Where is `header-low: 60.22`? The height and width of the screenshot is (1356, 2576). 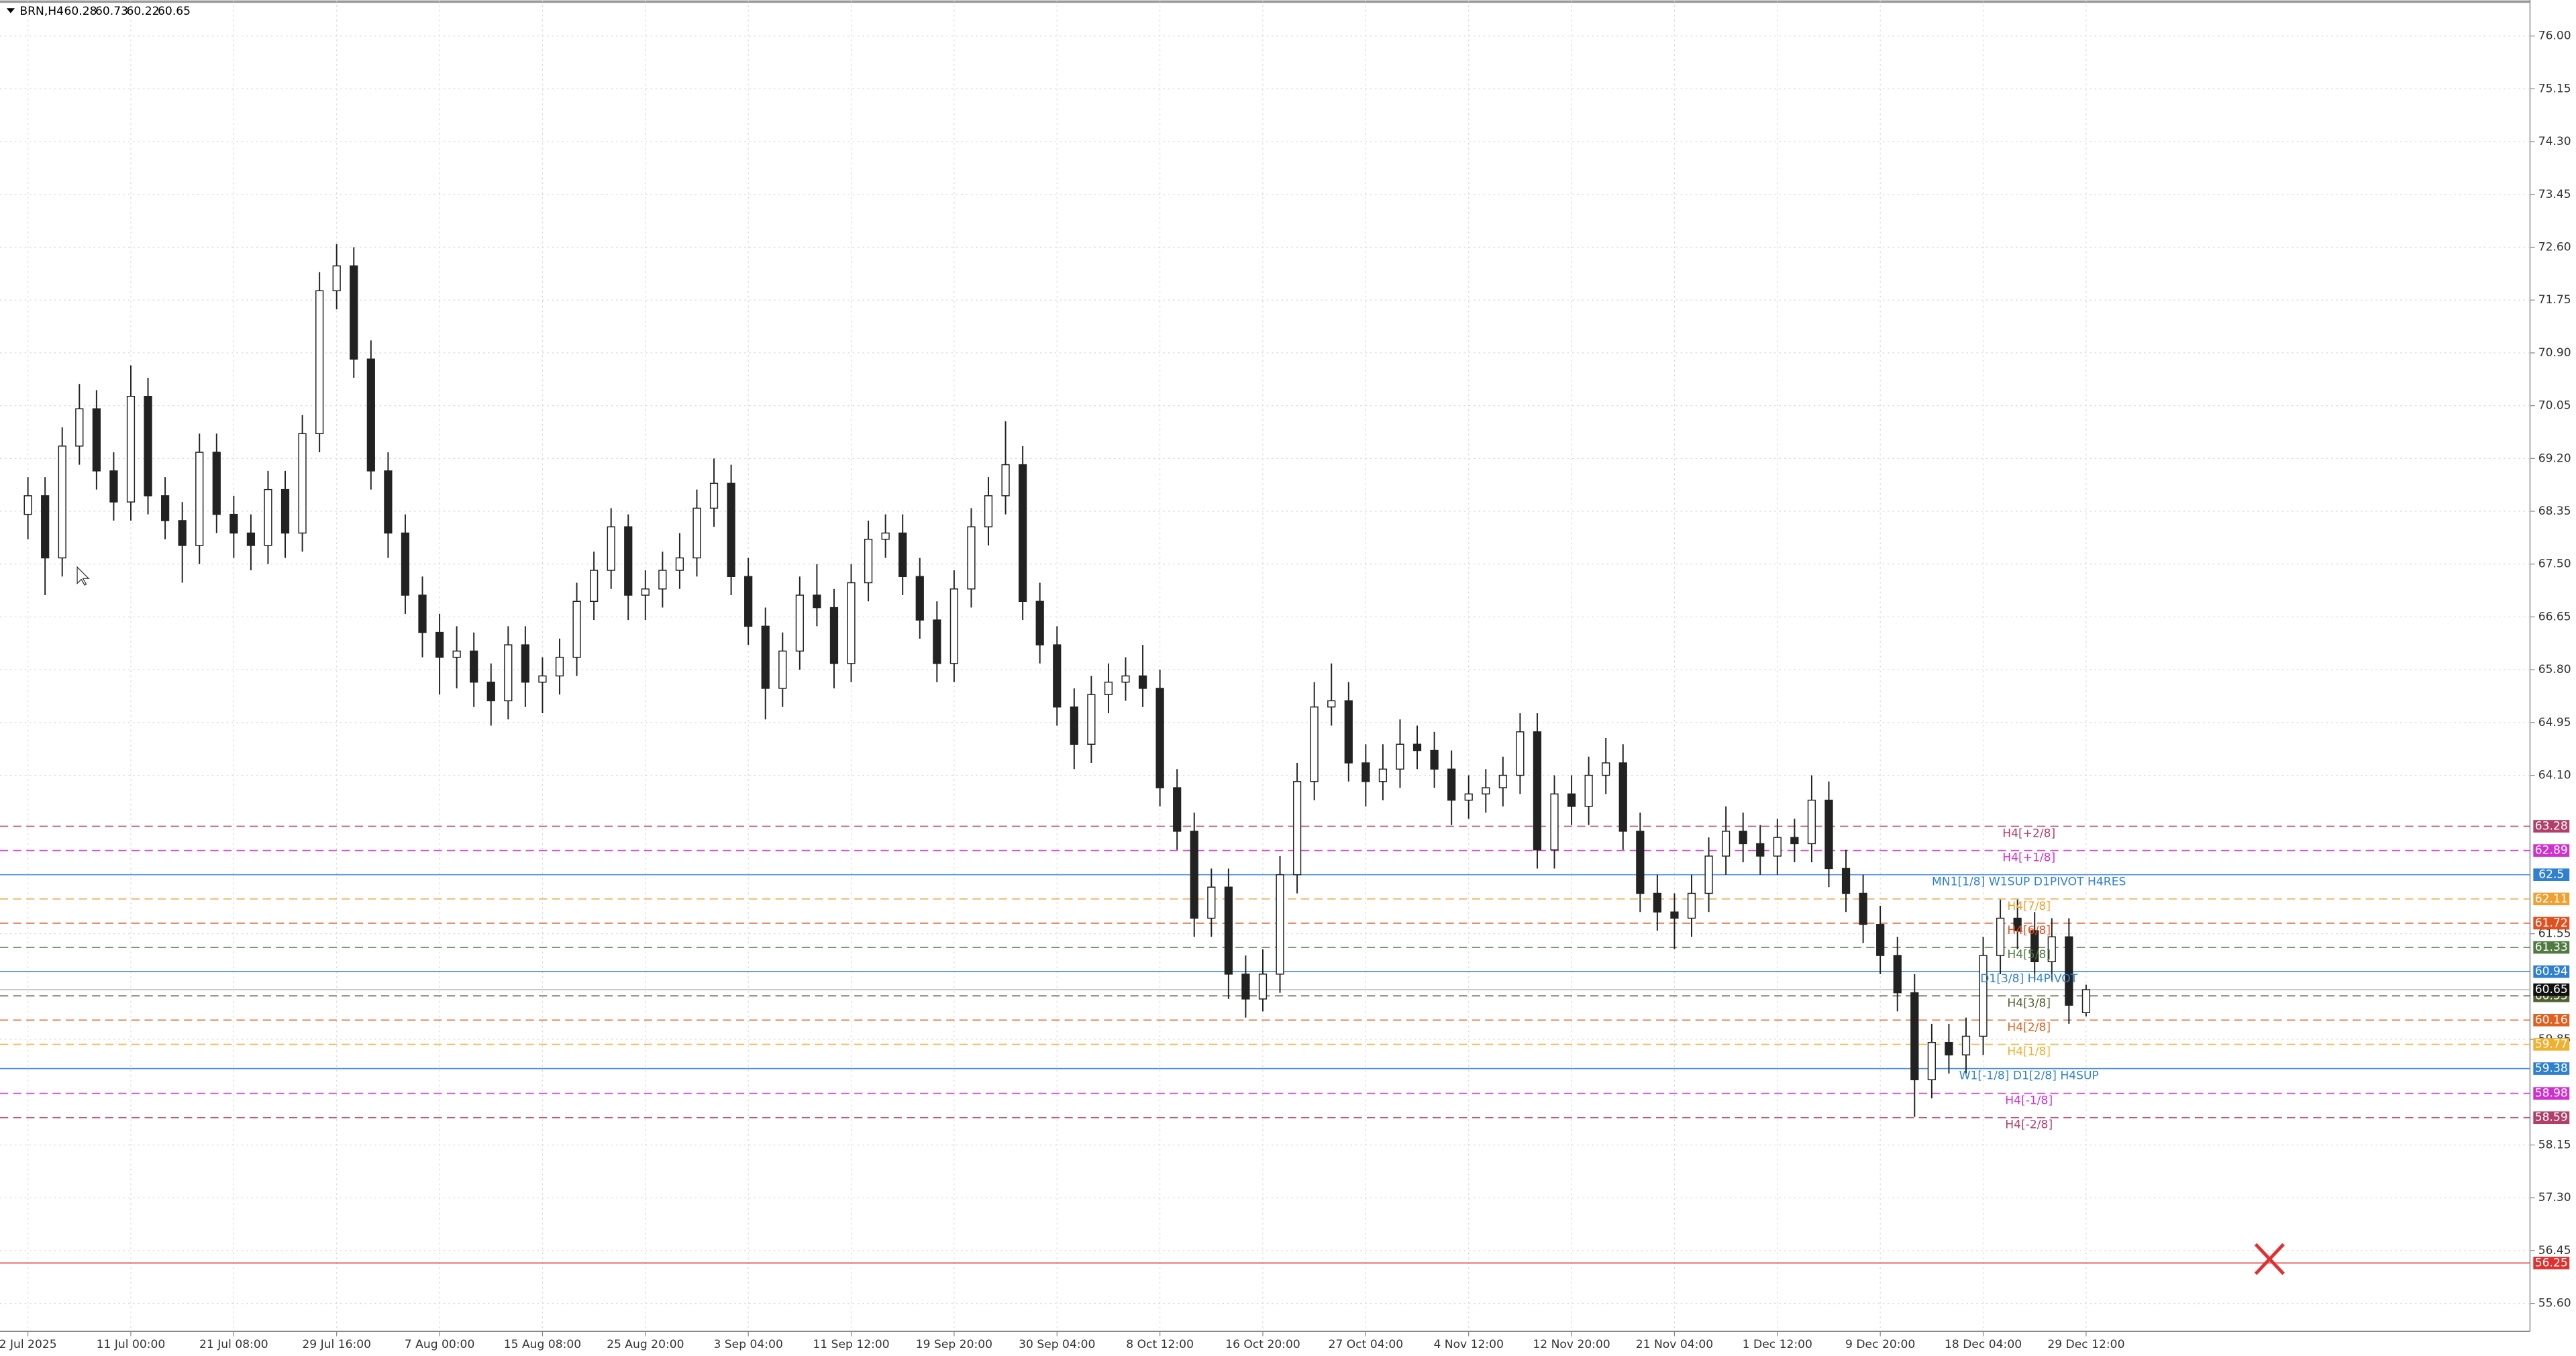
header-low: 60.22 is located at coordinates (143, 11).